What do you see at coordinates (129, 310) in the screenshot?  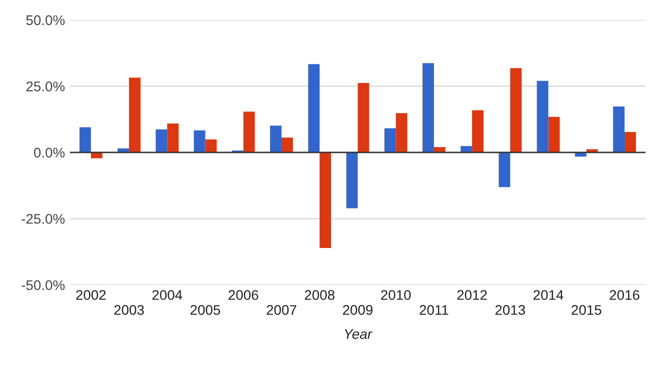 I see `x-tick-label: 2003` at bounding box center [129, 310].